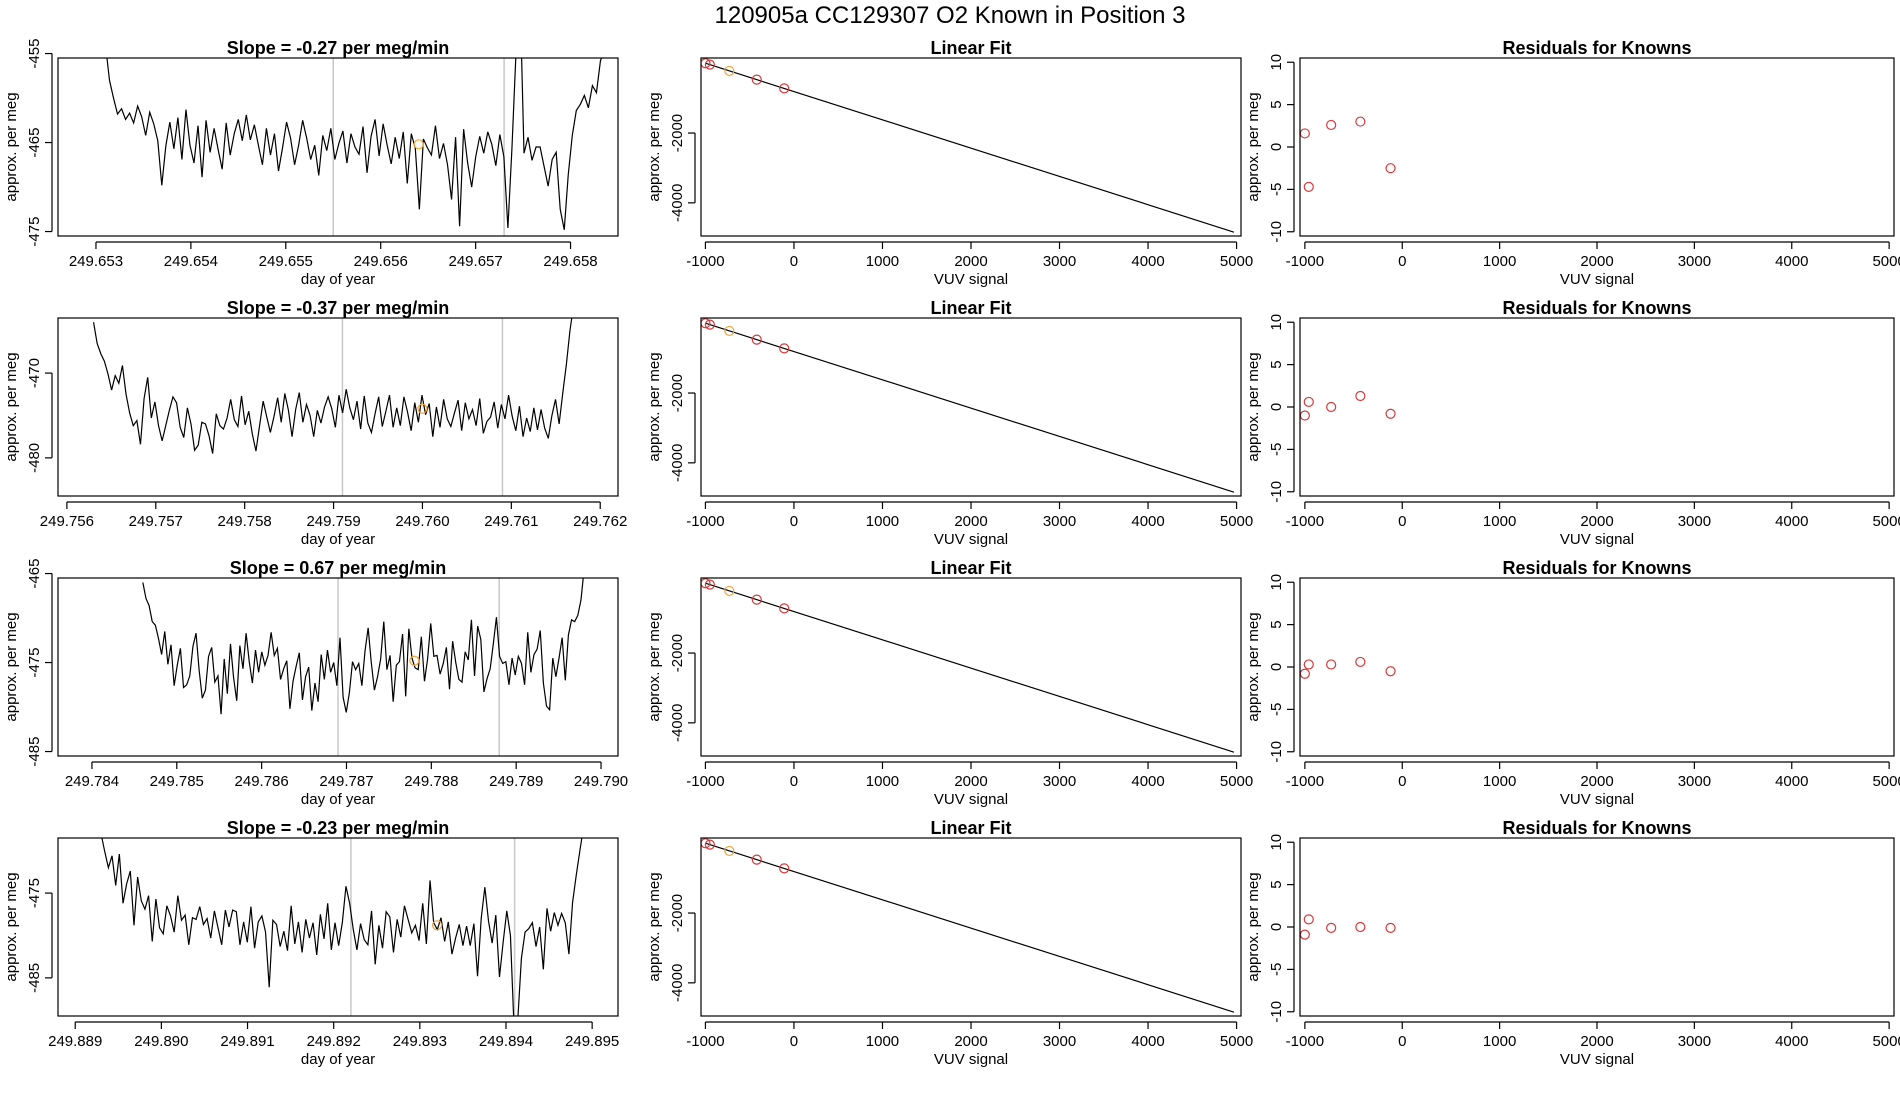 Image resolution: width=1900 pixels, height=1100 pixels. I want to click on x-tick-label: 249.787, so click(346, 781).